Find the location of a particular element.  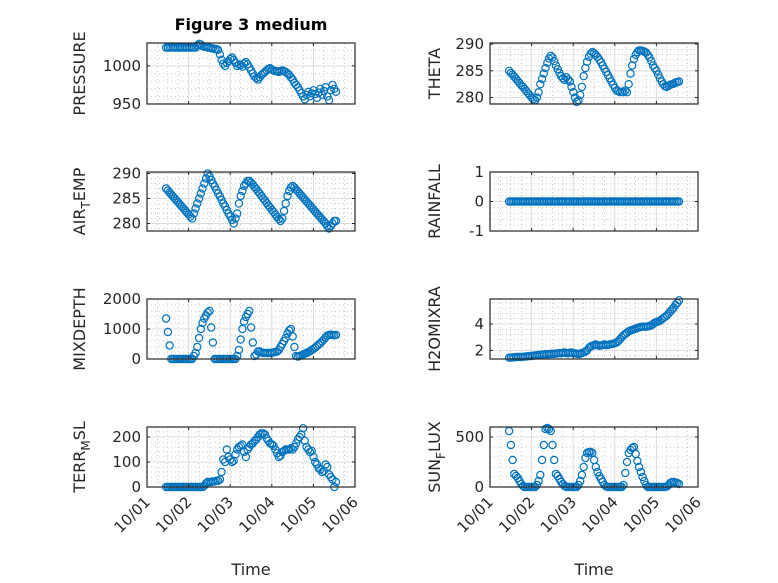

x-axis-label-right: Time is located at coordinates (593, 569).